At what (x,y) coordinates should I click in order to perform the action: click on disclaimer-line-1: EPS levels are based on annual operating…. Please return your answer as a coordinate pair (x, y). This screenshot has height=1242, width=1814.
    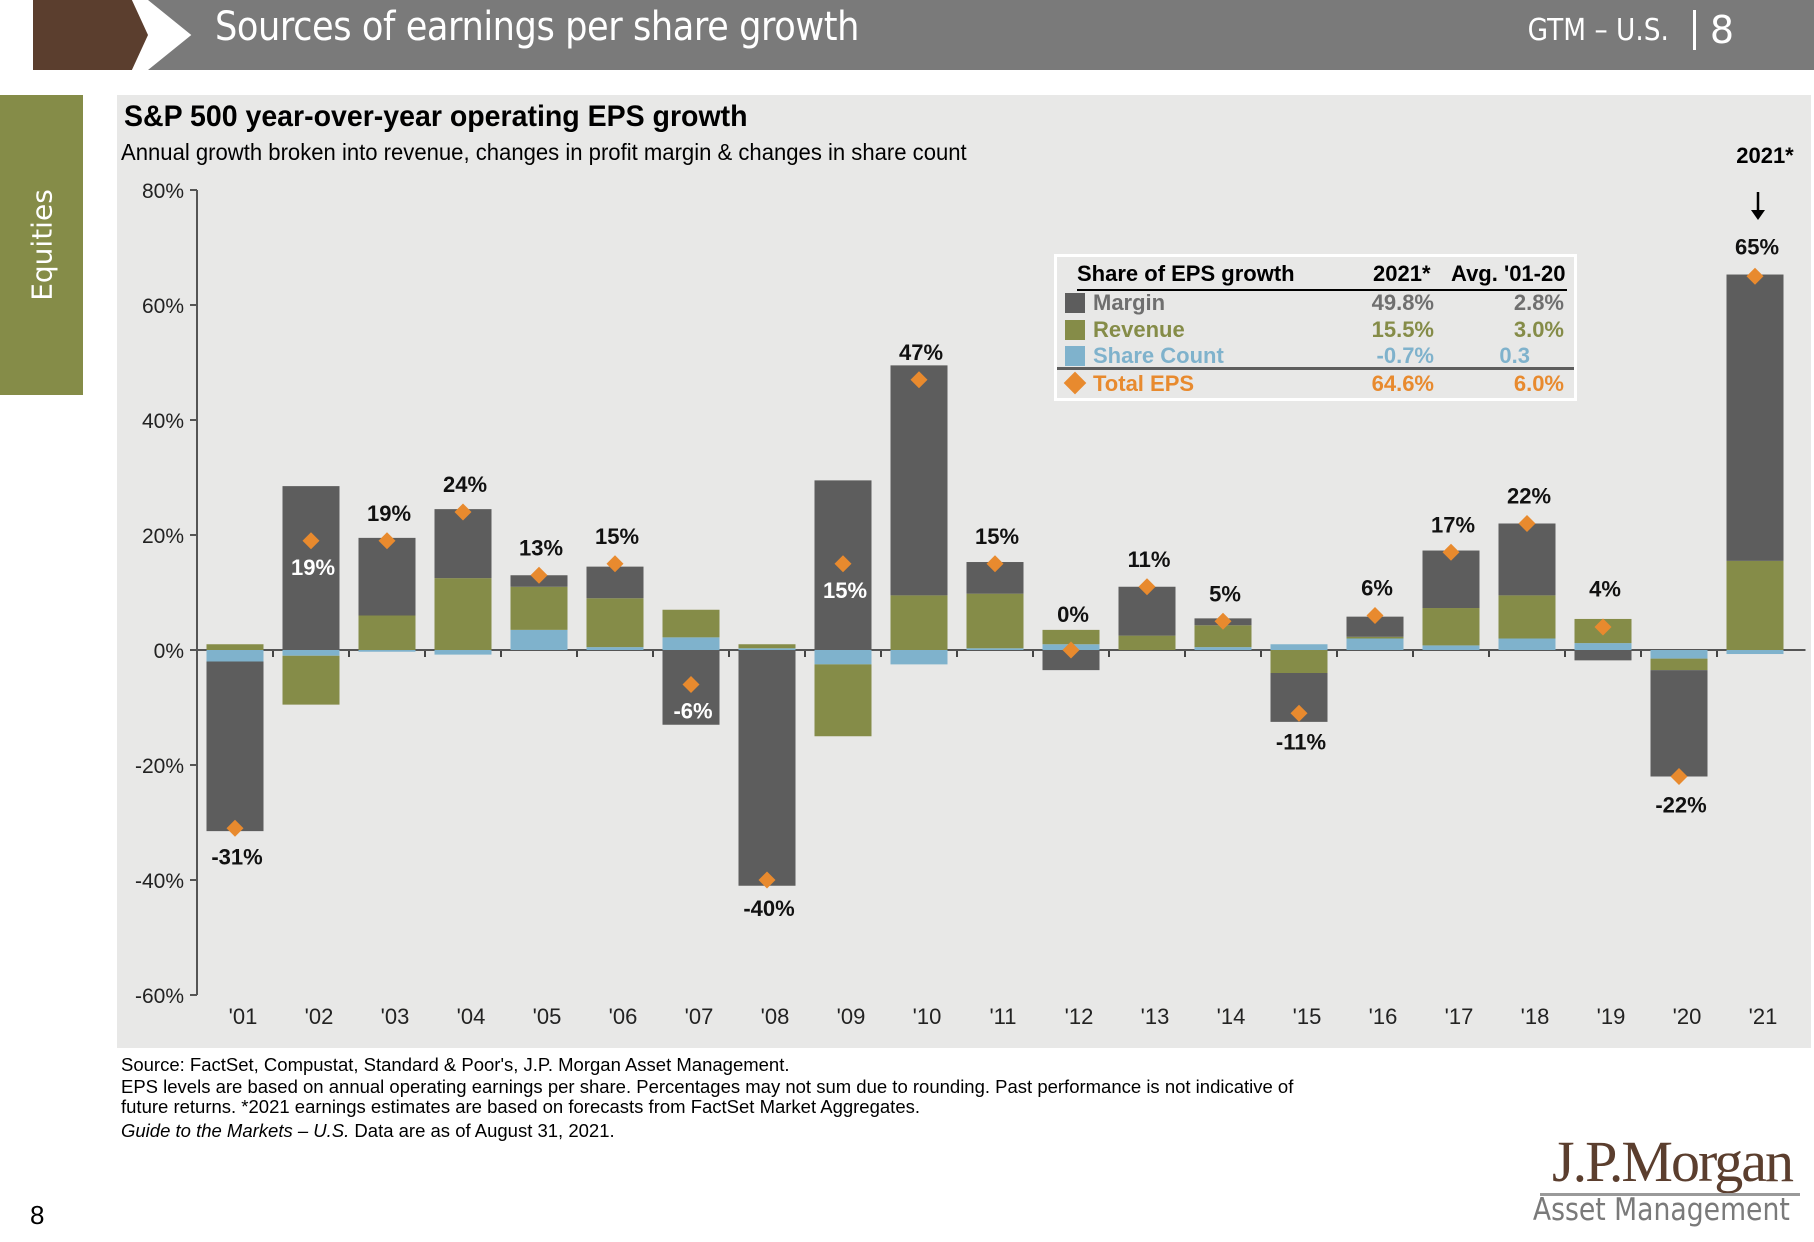
    Looking at the image, I should click on (707, 1086).